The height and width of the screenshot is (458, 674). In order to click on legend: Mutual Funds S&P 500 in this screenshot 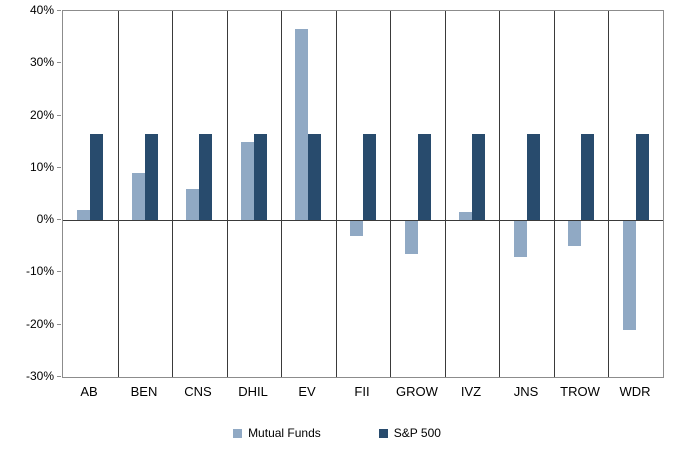, I will do `click(337, 433)`.